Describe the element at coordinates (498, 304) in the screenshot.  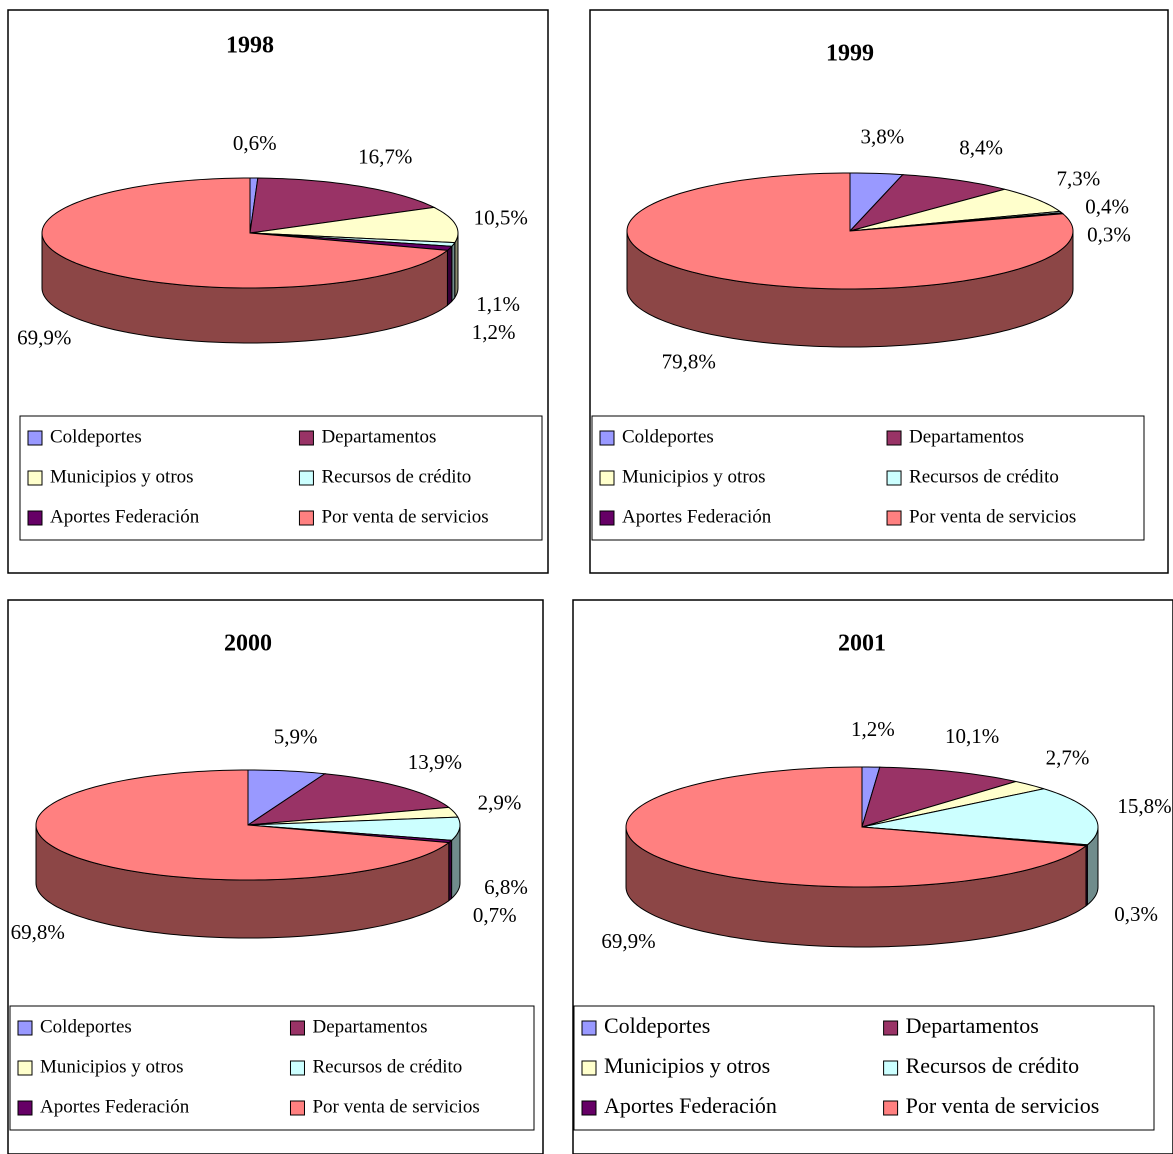
I see `value-label: 1,1%` at that location.